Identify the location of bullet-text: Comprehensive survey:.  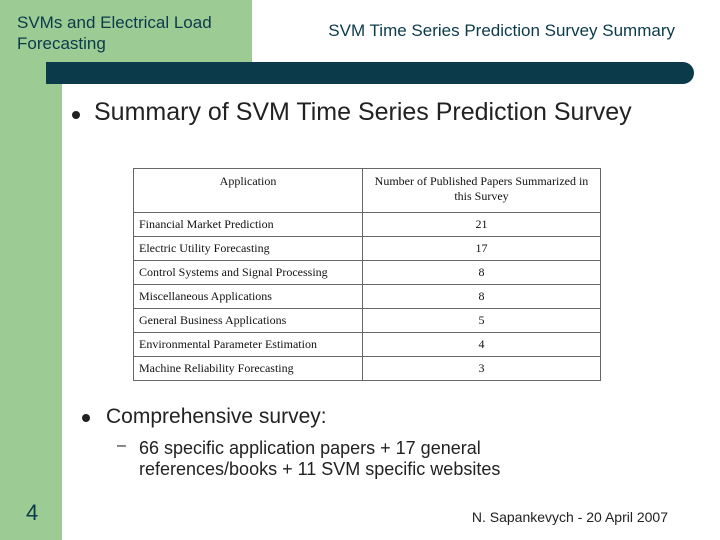
(216, 416).